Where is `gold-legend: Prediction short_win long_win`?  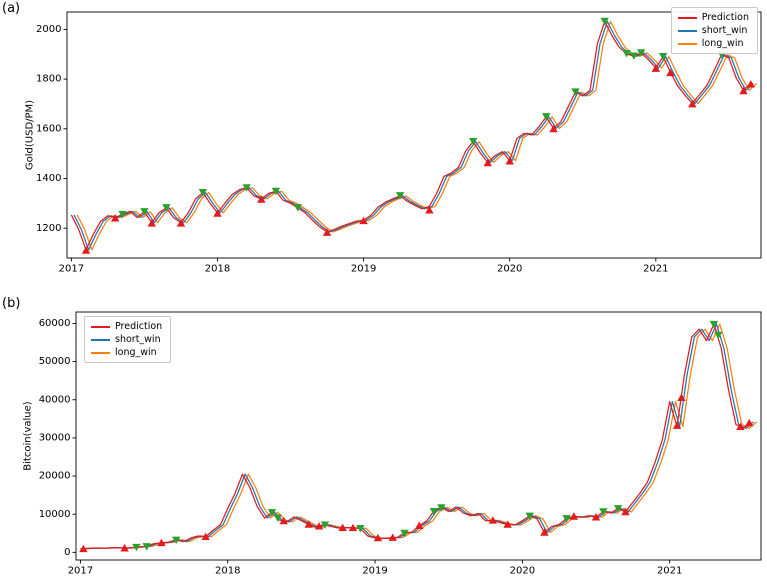 gold-legend: Prediction short_win long_win is located at coordinates (714, 30).